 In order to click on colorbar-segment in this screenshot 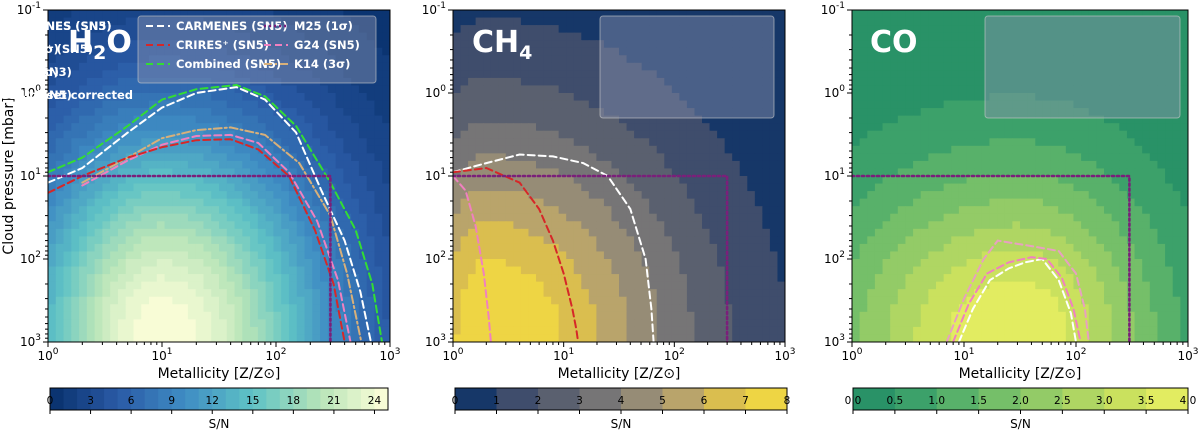, I will do `click(642, 399)`.